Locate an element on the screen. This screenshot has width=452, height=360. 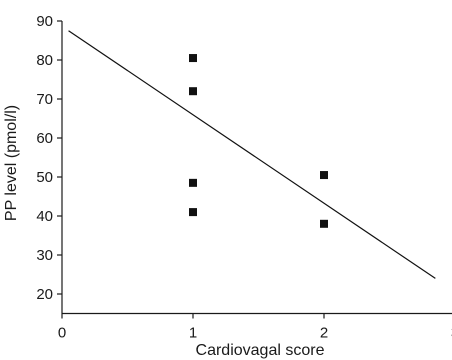
y-tick-label: 60 is located at coordinates (44, 138).